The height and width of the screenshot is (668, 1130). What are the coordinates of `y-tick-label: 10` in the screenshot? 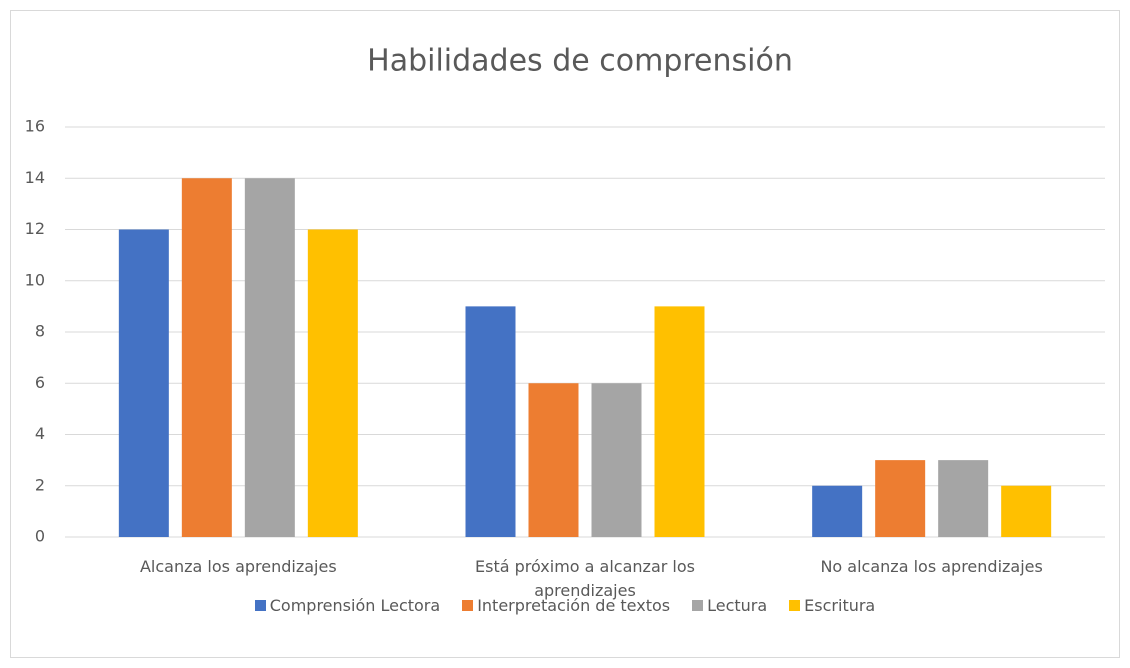 It's located at (35, 279).